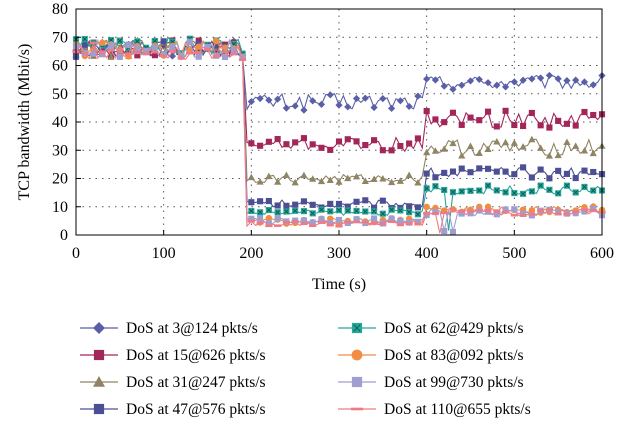  Describe the element at coordinates (454, 328) in the screenshot. I see `legend-label: DoS at 62@429 pkts/s` at that location.